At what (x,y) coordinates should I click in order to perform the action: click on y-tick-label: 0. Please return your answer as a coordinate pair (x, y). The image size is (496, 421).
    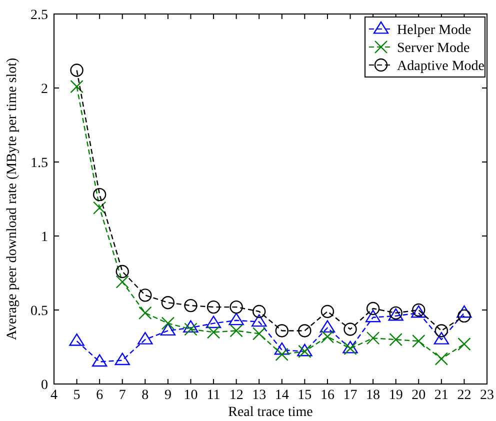
    Looking at the image, I should click on (44, 385).